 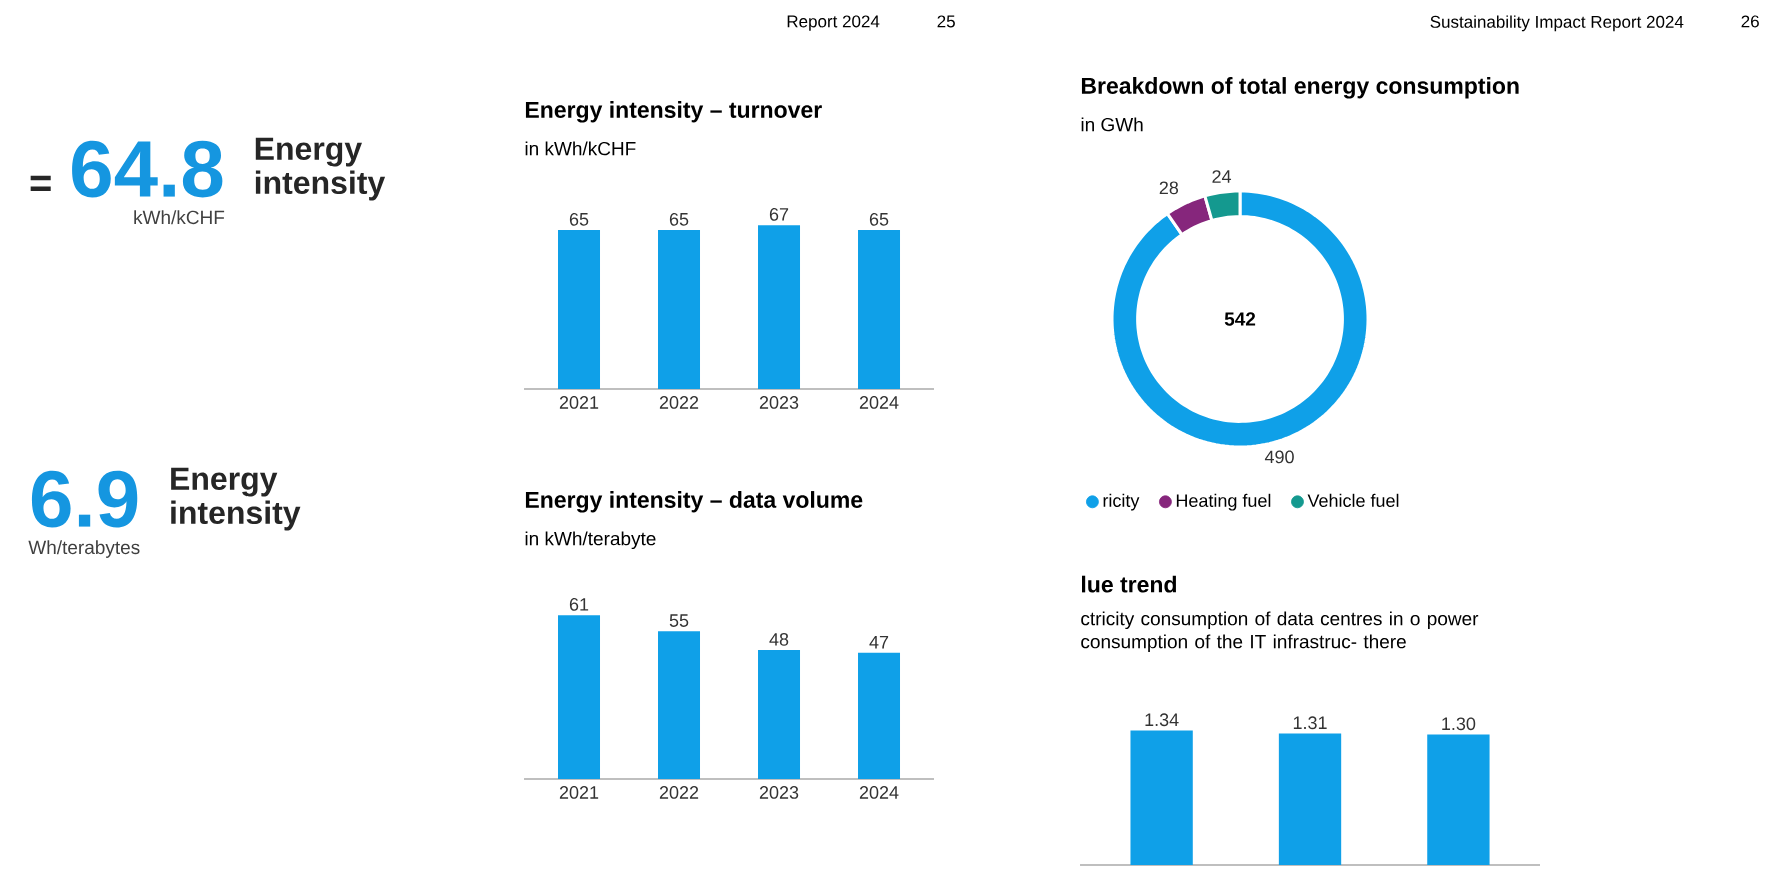 What do you see at coordinates (84, 549) in the screenshot?
I see `text: Wh/terabytes` at bounding box center [84, 549].